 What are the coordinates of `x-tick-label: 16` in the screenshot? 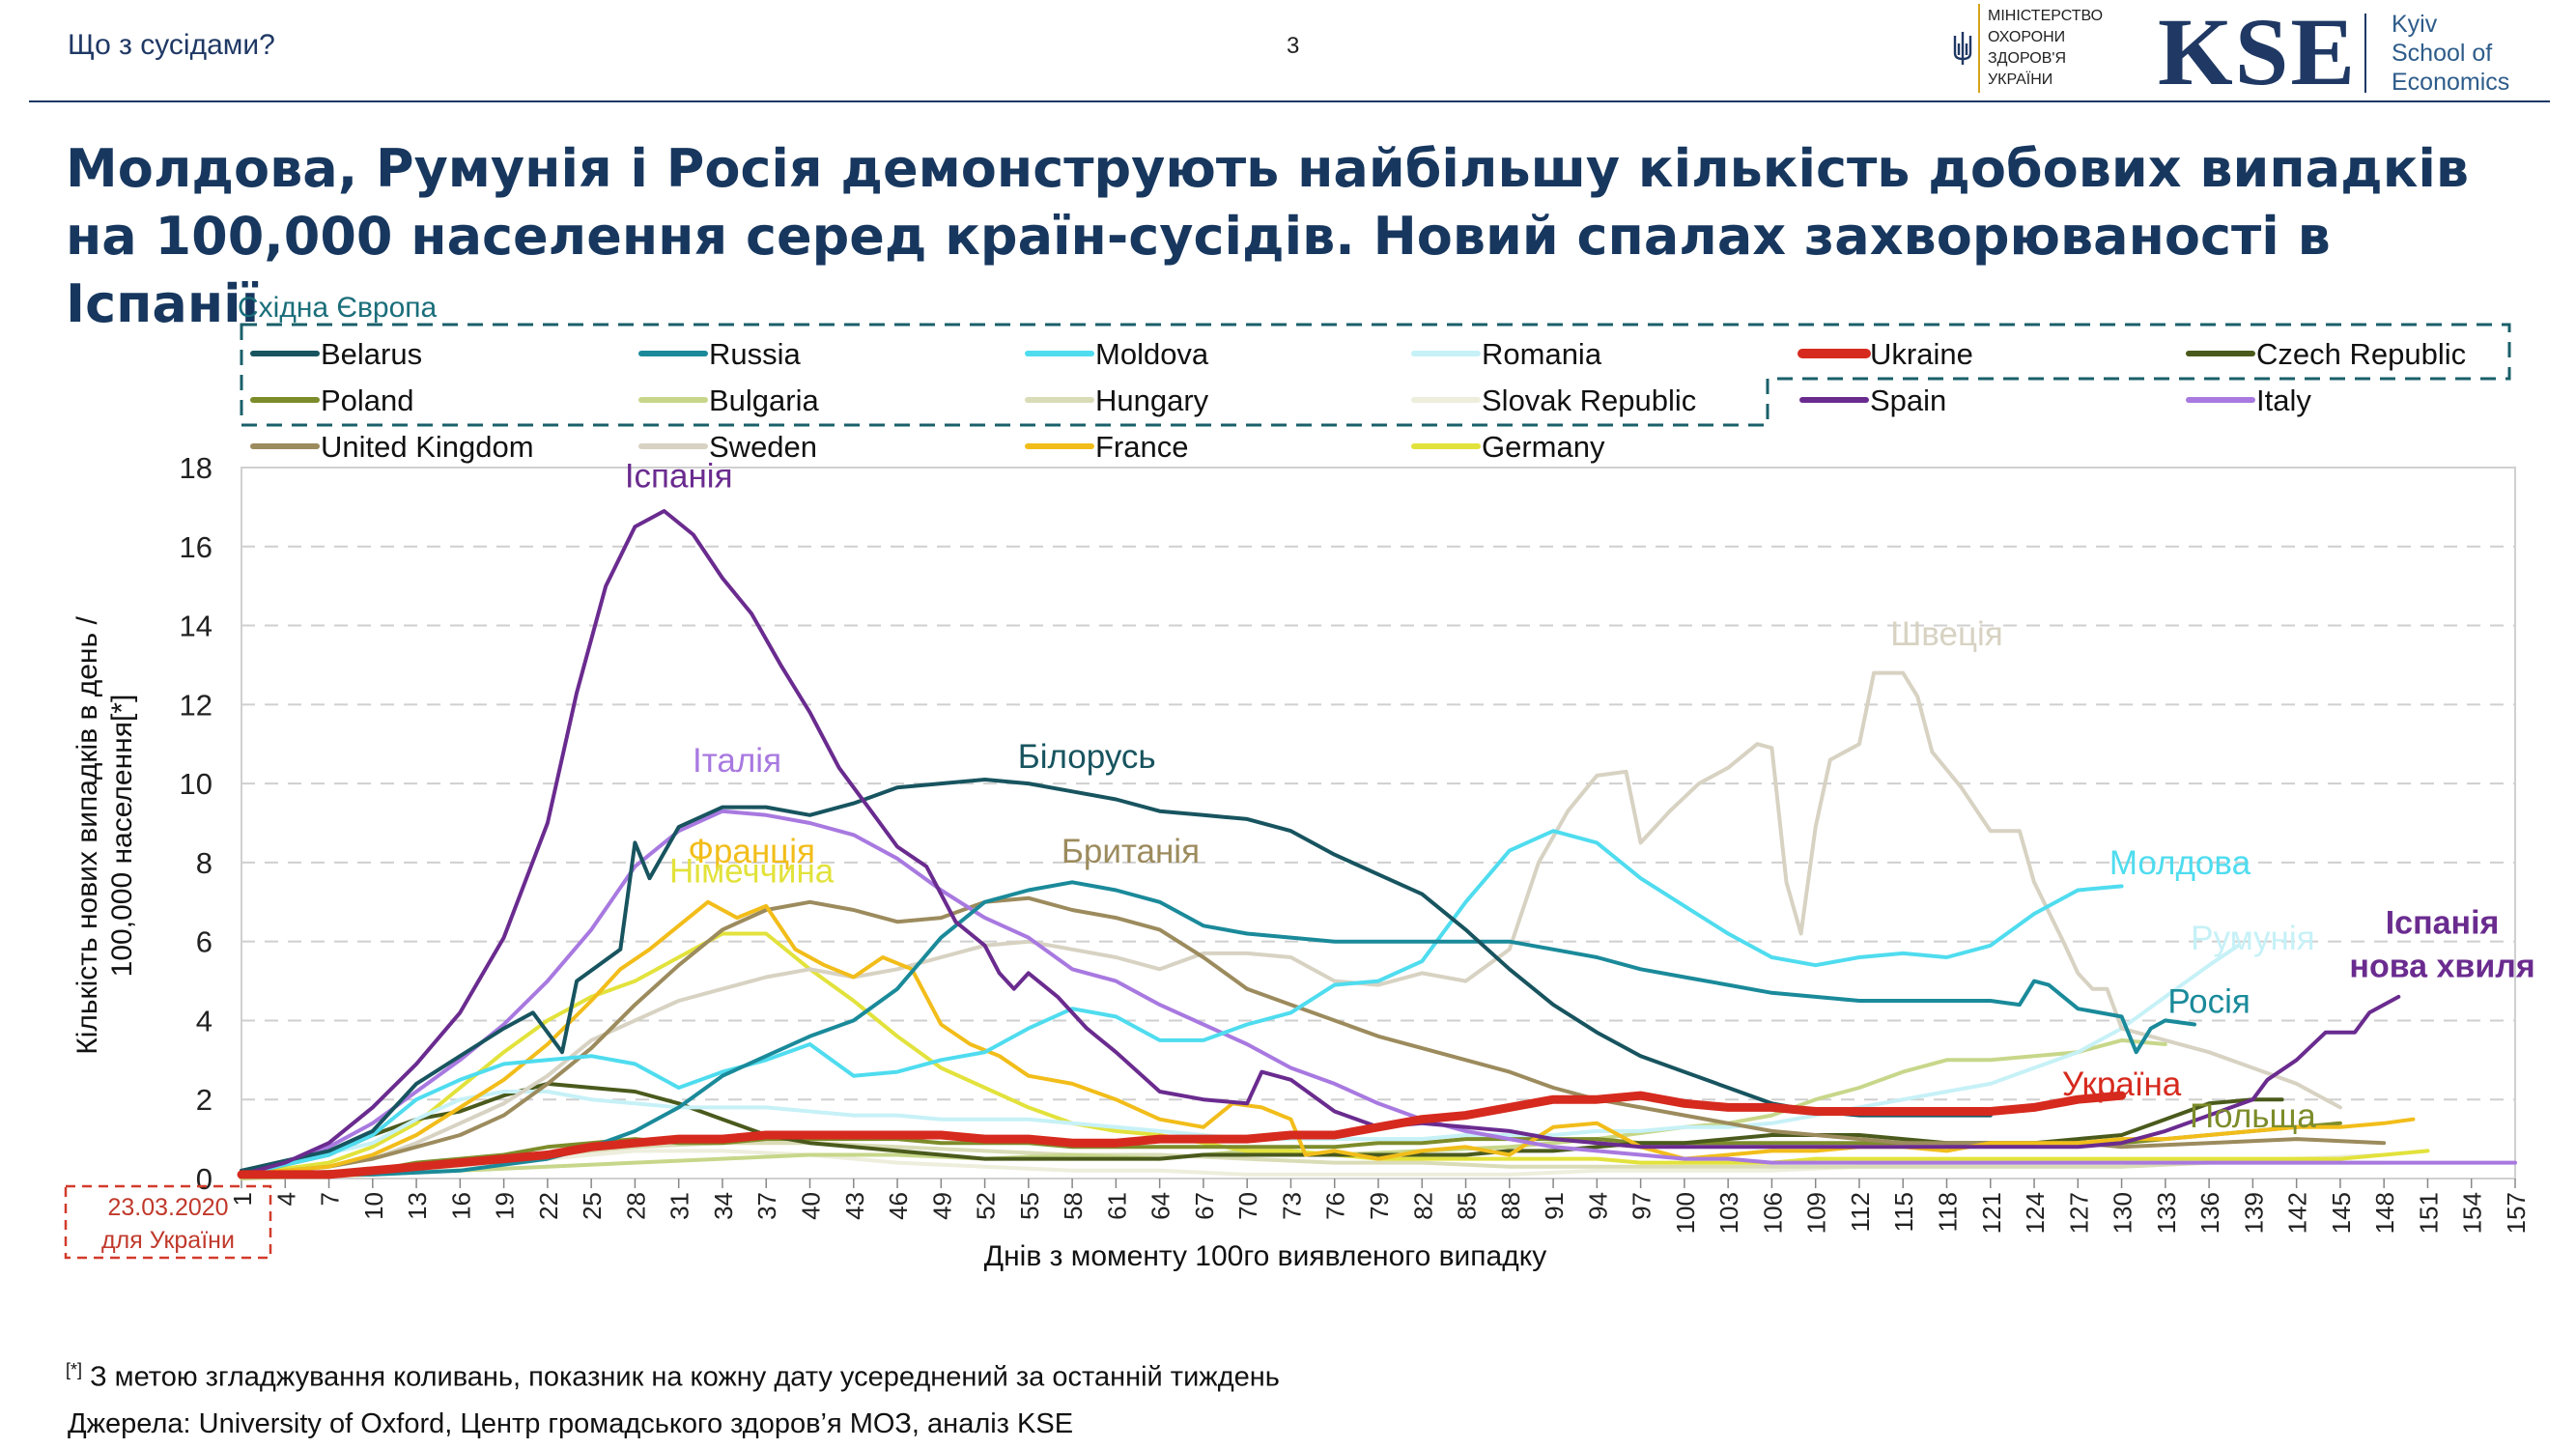 It's located at (460, 1206).